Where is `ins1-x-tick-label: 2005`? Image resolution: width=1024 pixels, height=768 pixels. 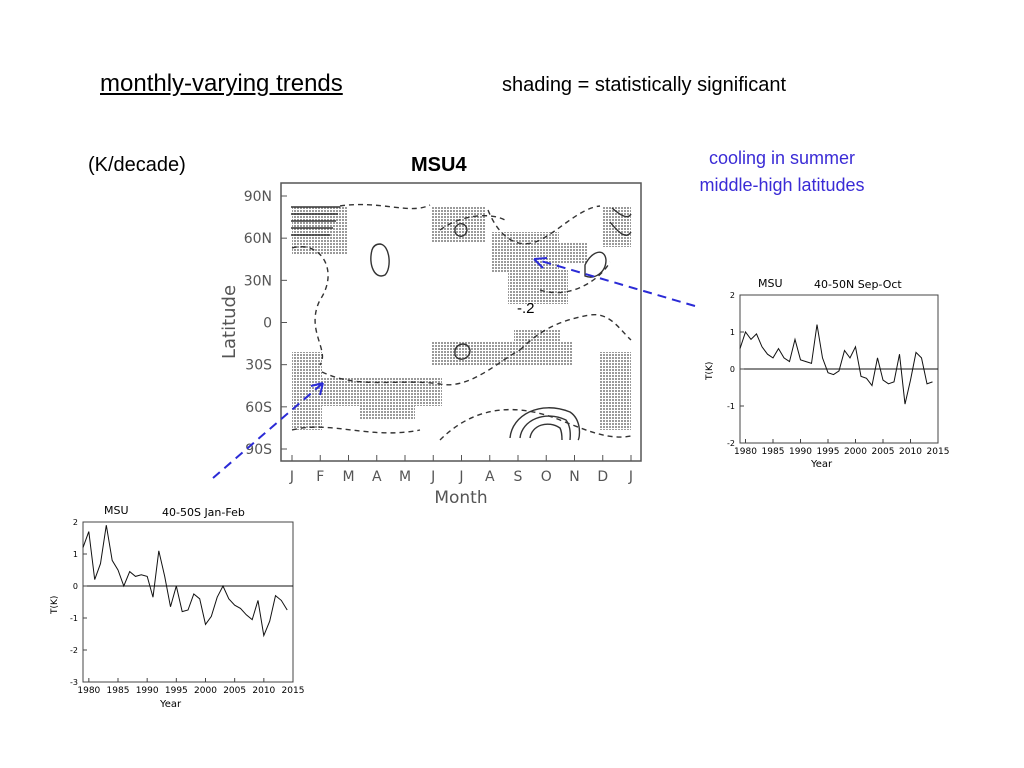
ins1-x-tick-label: 2005 is located at coordinates (883, 452).